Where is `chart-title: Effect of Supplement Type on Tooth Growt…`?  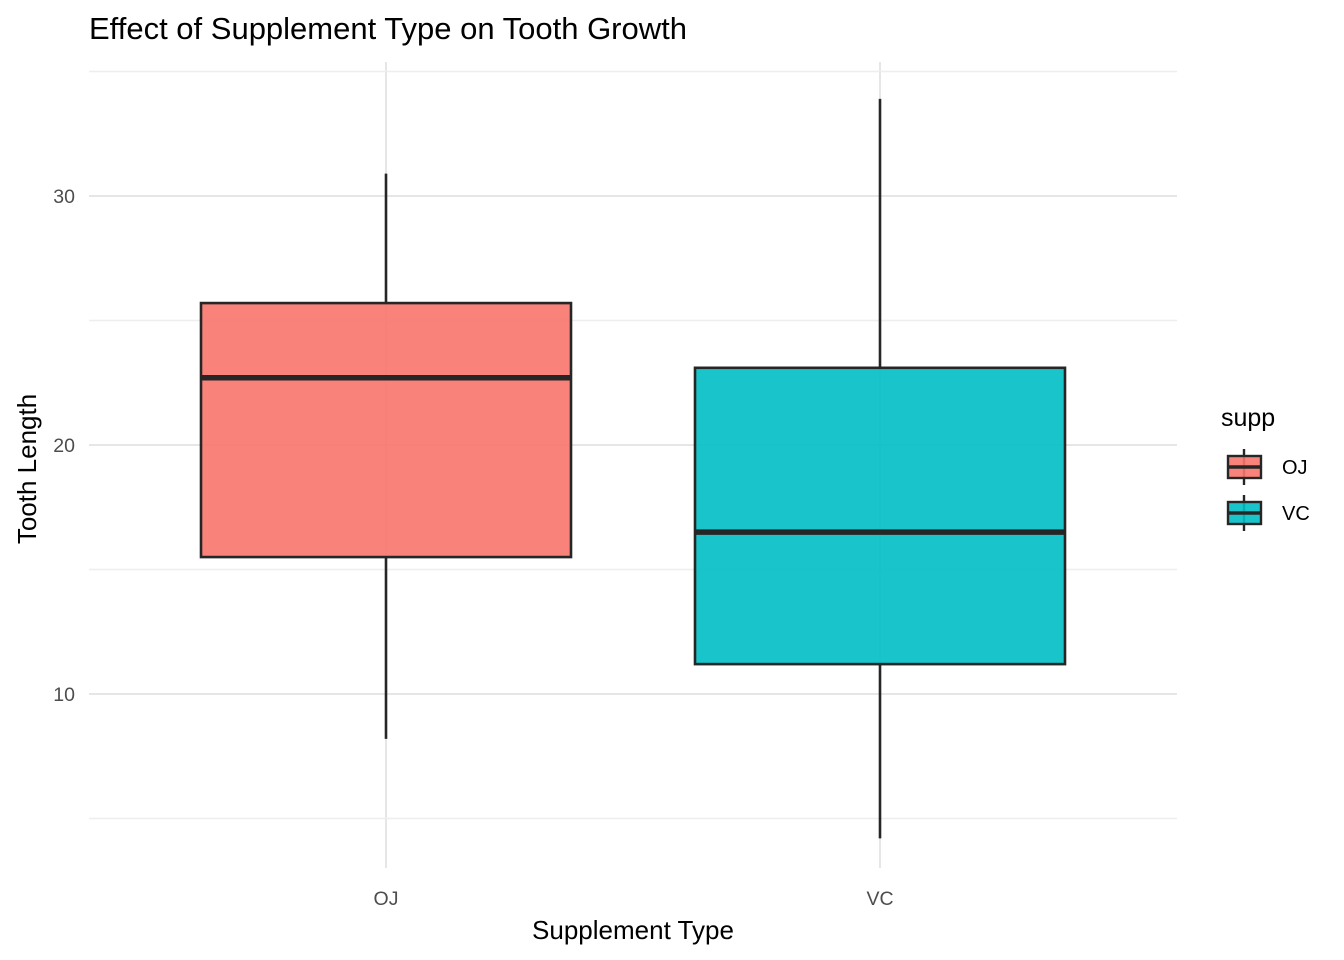 chart-title: Effect of Supplement Type on Tooth Growt… is located at coordinates (388, 28).